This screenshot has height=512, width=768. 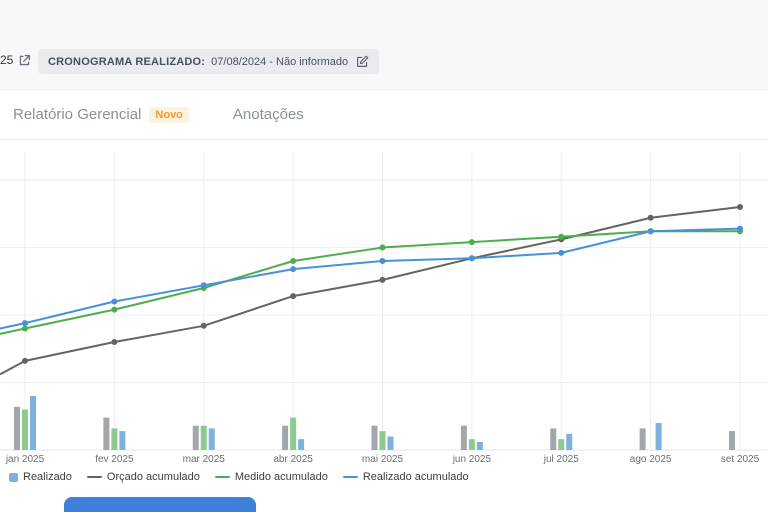 What do you see at coordinates (561, 459) in the screenshot?
I see `x-axis-label: jul 2025` at bounding box center [561, 459].